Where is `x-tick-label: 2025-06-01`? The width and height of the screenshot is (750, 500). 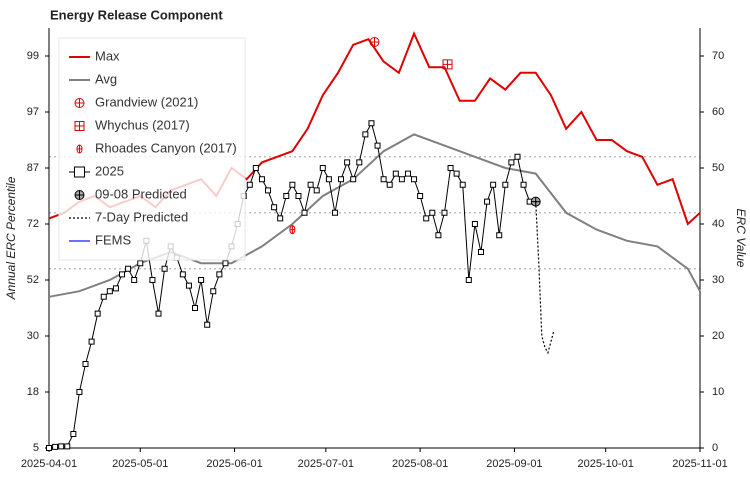 x-tick-label: 2025-06-01 is located at coordinates (234, 464).